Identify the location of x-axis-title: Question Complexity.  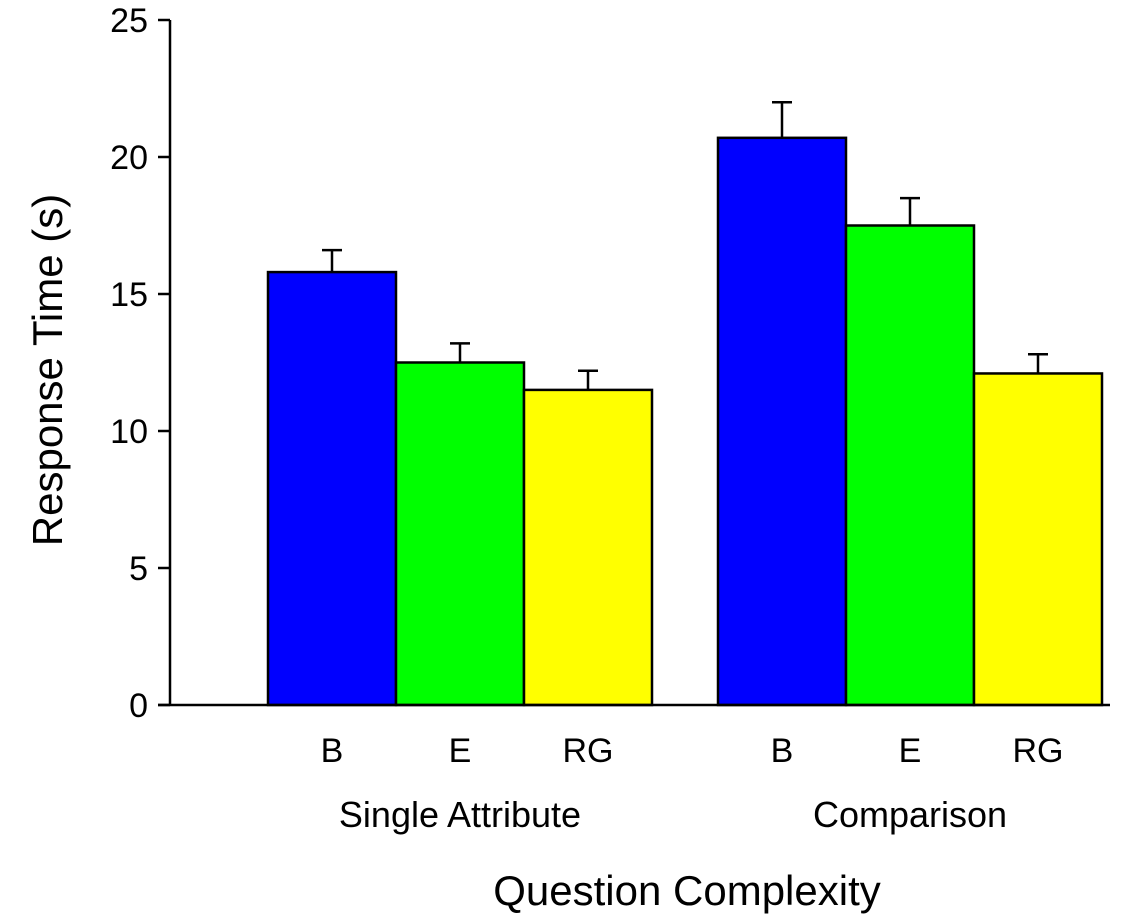
(687, 890).